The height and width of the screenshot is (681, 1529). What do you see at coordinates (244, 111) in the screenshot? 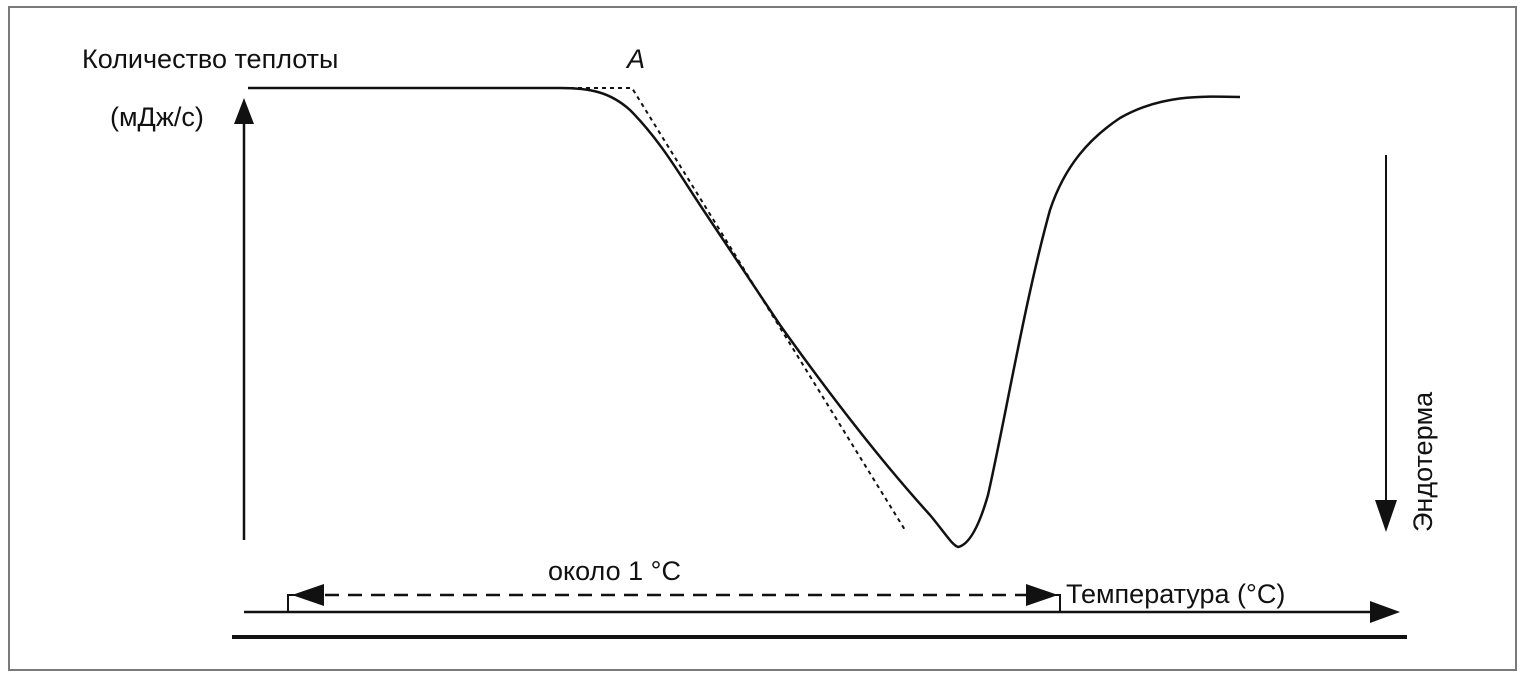
I see `y-axis-arrowhead` at bounding box center [244, 111].